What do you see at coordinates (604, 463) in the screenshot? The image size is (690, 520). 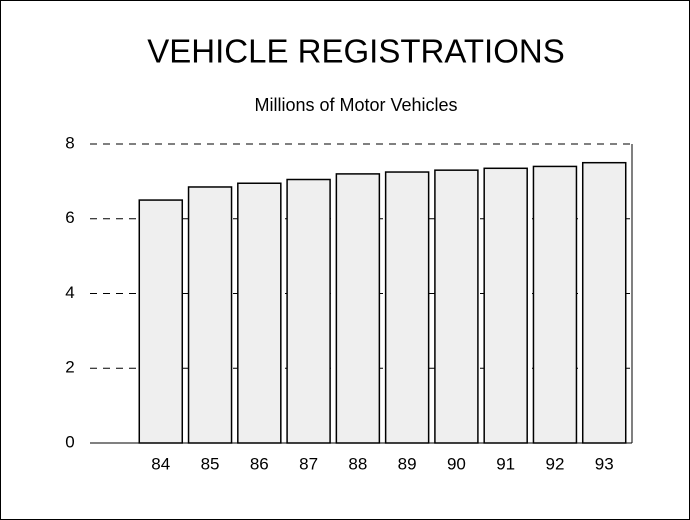 I see `x-tick-label: 93` at bounding box center [604, 463].